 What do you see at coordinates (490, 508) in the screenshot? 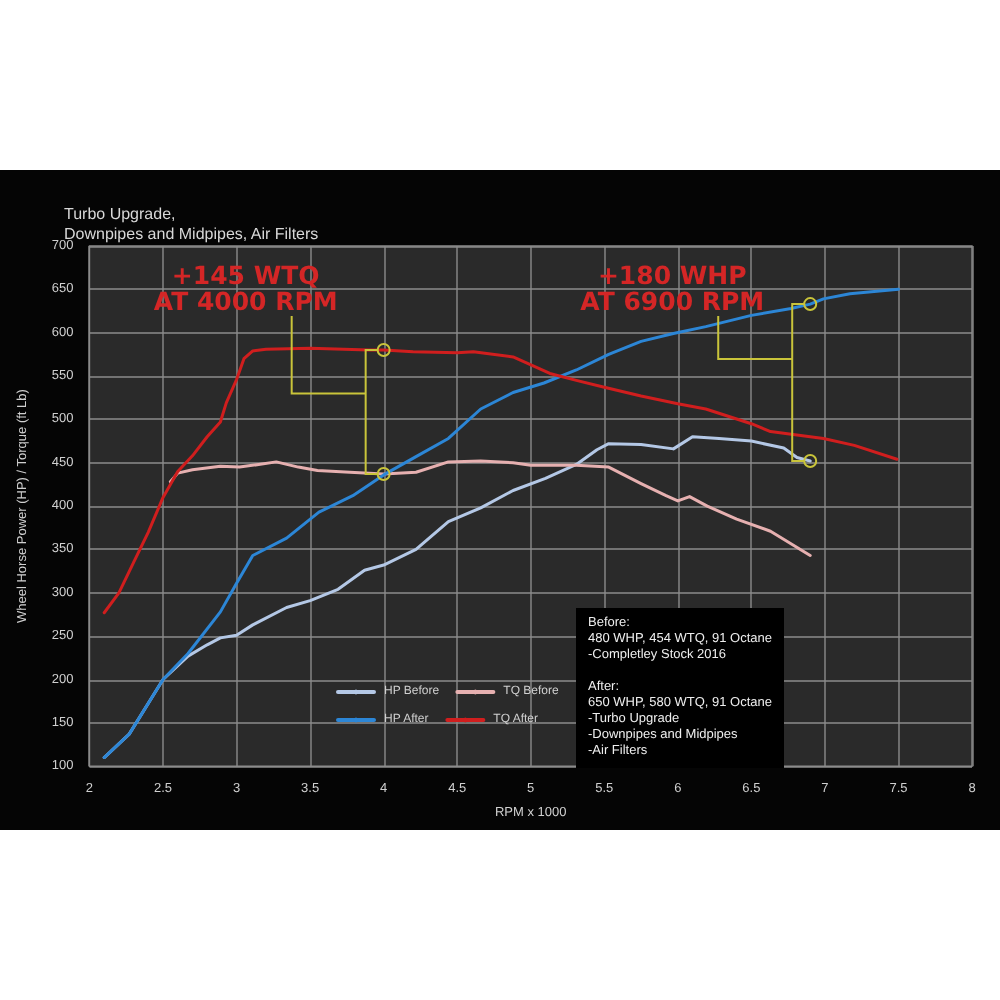
I see `line-series` at bounding box center [490, 508].